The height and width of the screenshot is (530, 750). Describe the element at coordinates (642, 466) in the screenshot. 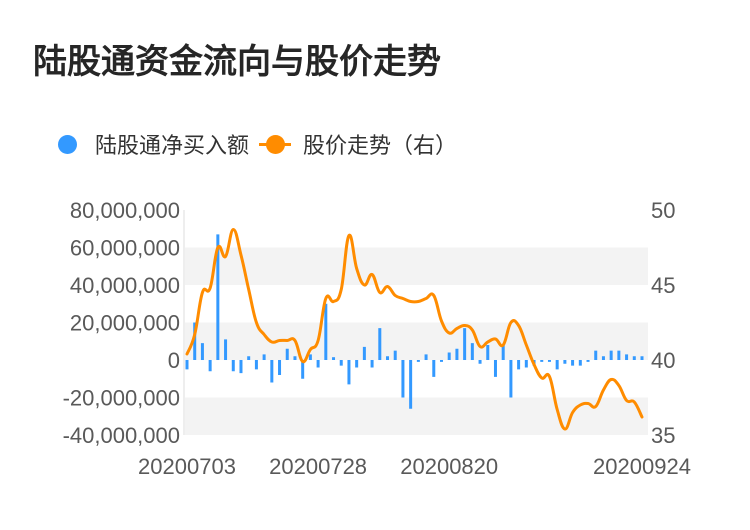

I see `x-tick-label: 20200924` at that location.